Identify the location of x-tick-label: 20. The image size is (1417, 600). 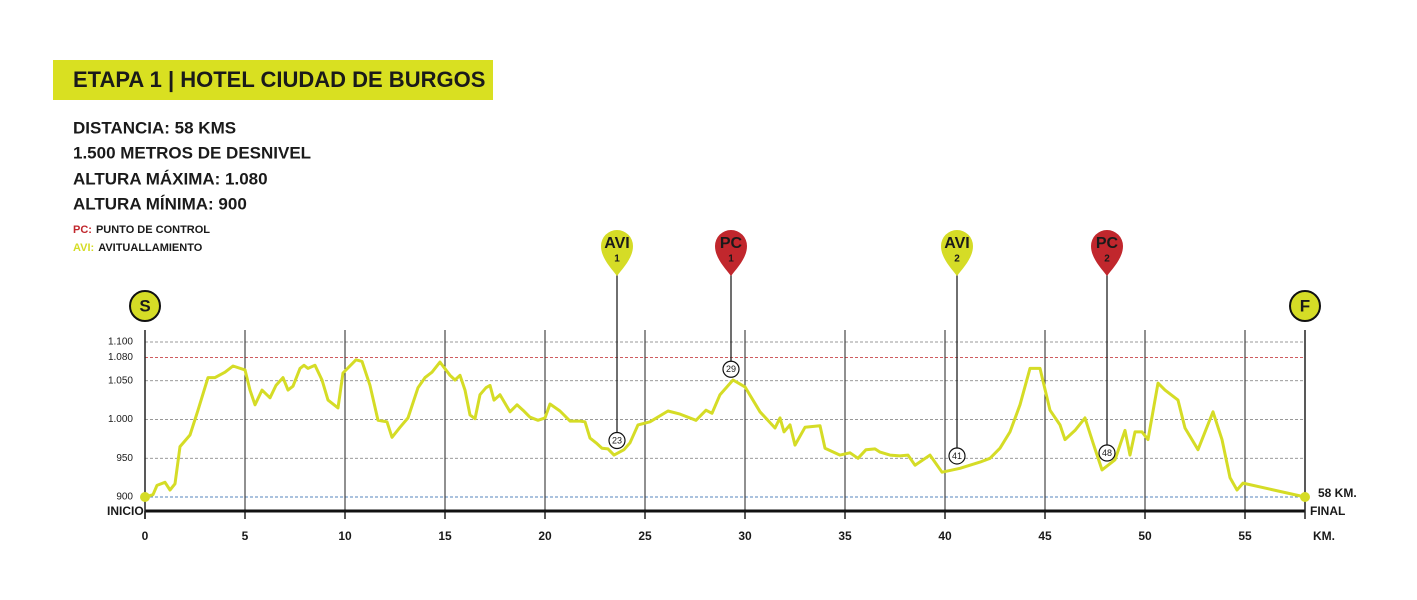
(545, 536).